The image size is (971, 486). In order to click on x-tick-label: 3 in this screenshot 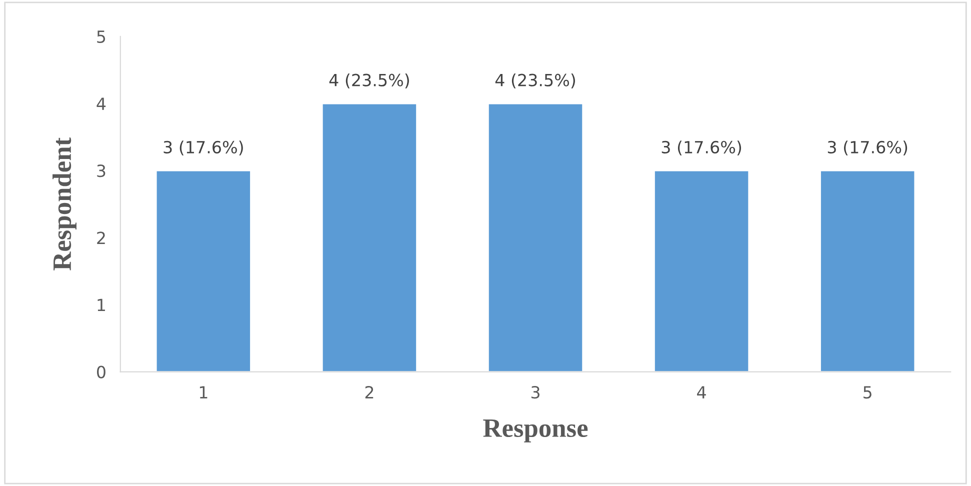, I will do `click(535, 392)`.